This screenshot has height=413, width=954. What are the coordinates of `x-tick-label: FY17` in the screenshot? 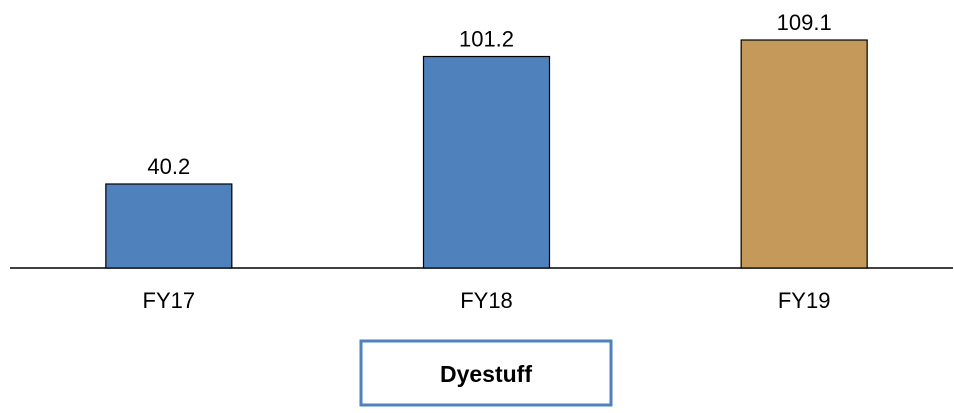 It's located at (169, 300).